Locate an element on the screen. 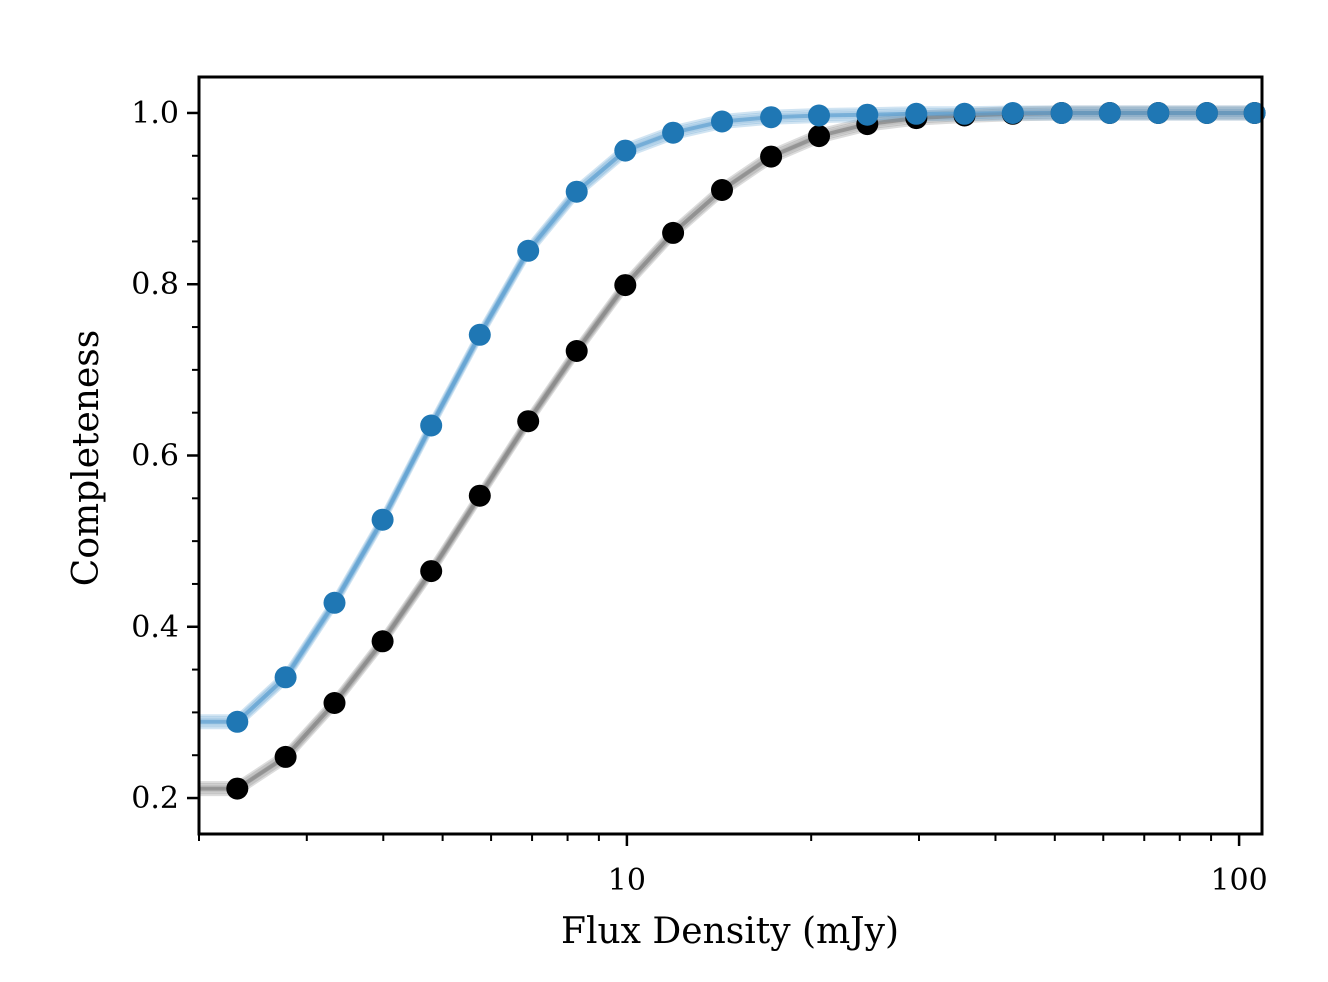 Image resolution: width=1328 pixels, height=982 pixels. y-axis-title: Completeness is located at coordinates (86, 458).